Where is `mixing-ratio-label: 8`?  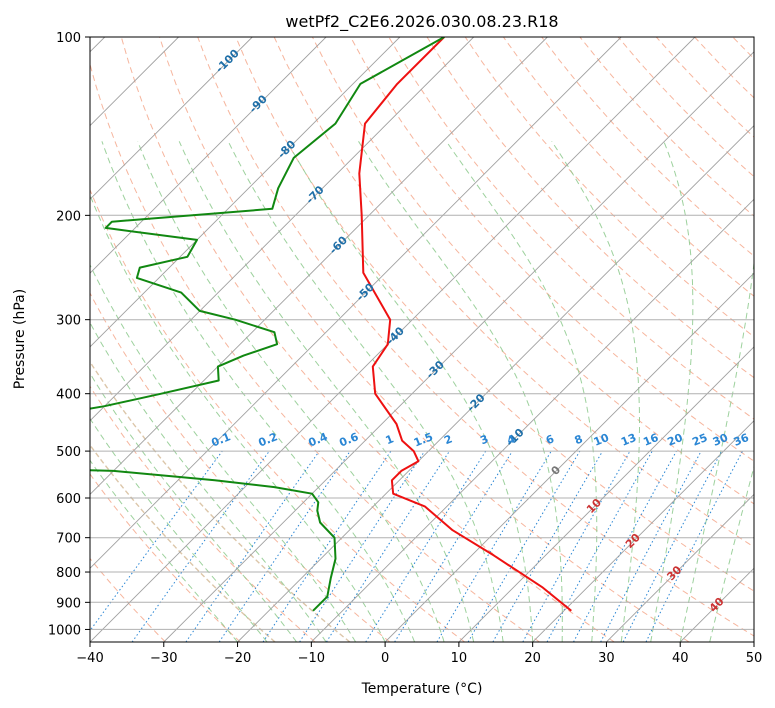
mixing-ratio-label: 8 is located at coordinates (579, 439).